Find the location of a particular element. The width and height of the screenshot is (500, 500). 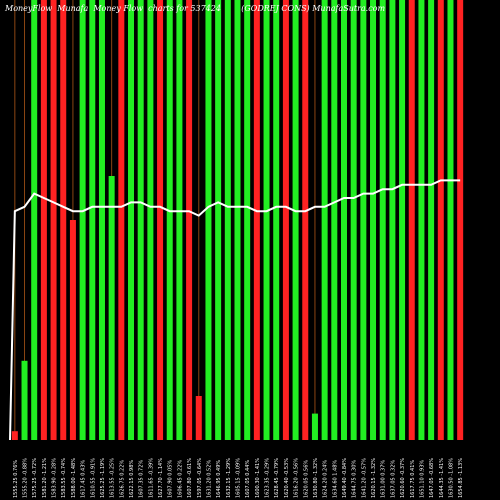

x-tick-label: 1630.50 -1.08% is located at coordinates (451, 478).